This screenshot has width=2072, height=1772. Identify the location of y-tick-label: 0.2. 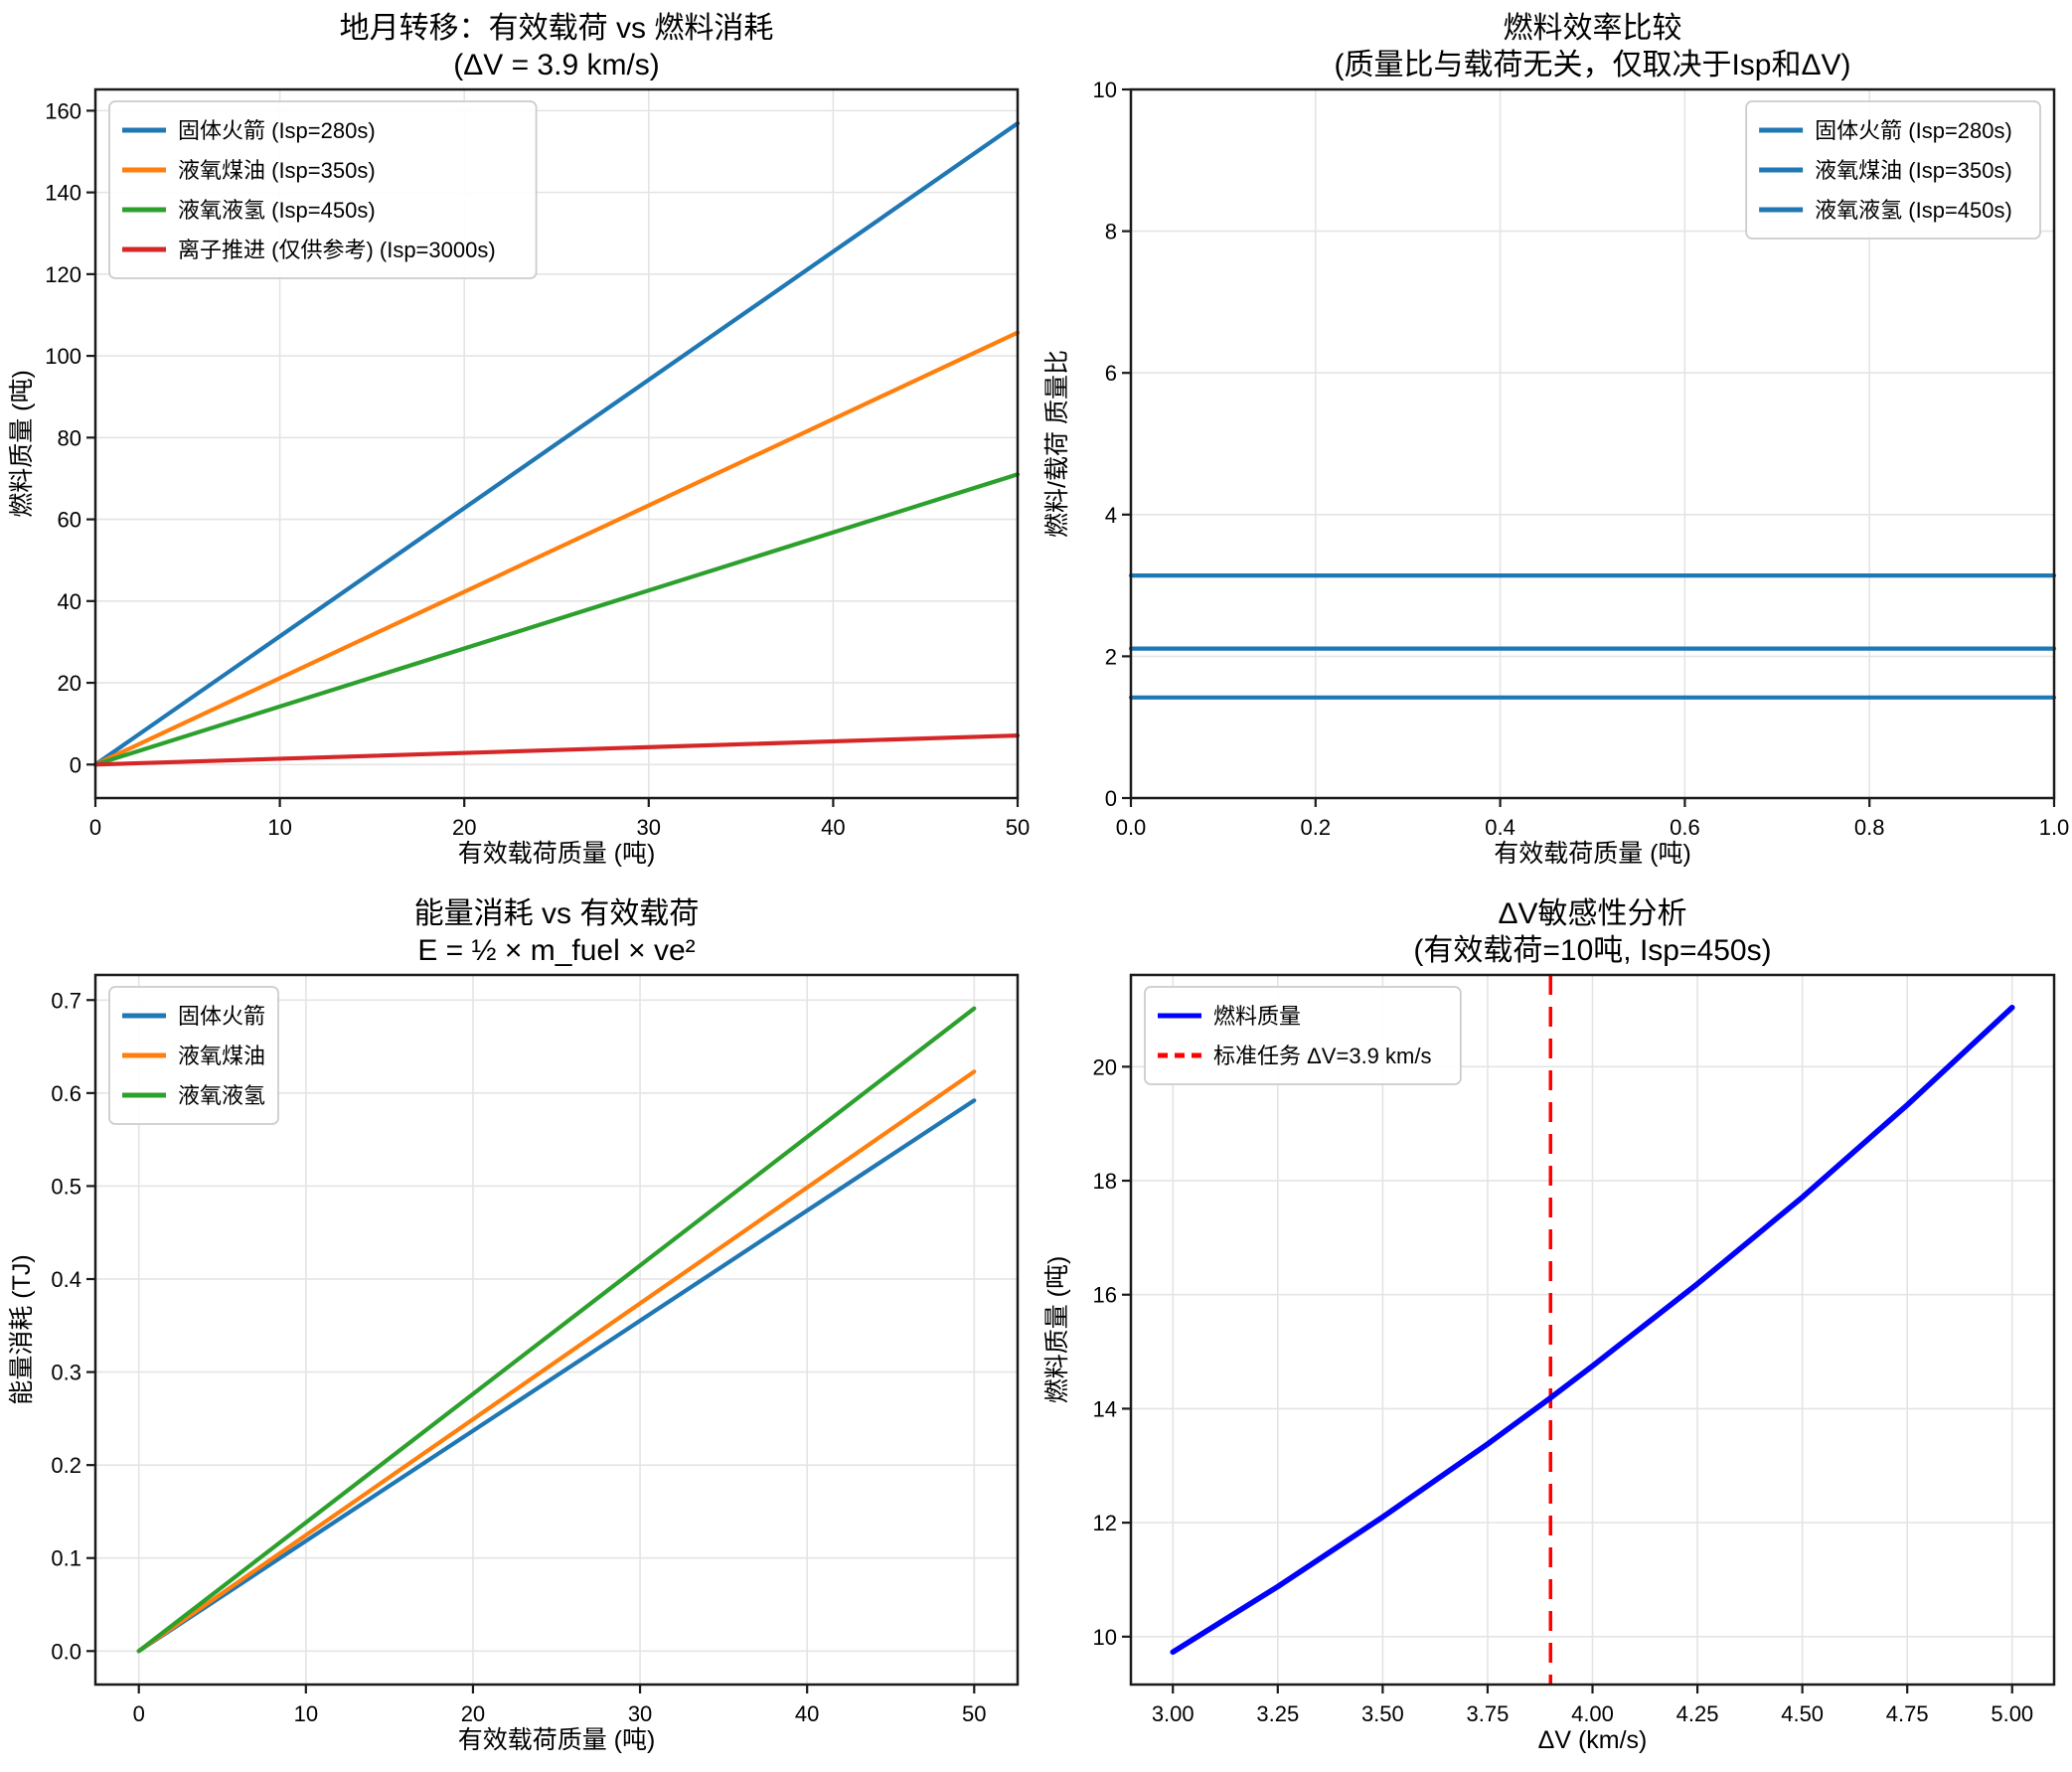
(66, 1466).